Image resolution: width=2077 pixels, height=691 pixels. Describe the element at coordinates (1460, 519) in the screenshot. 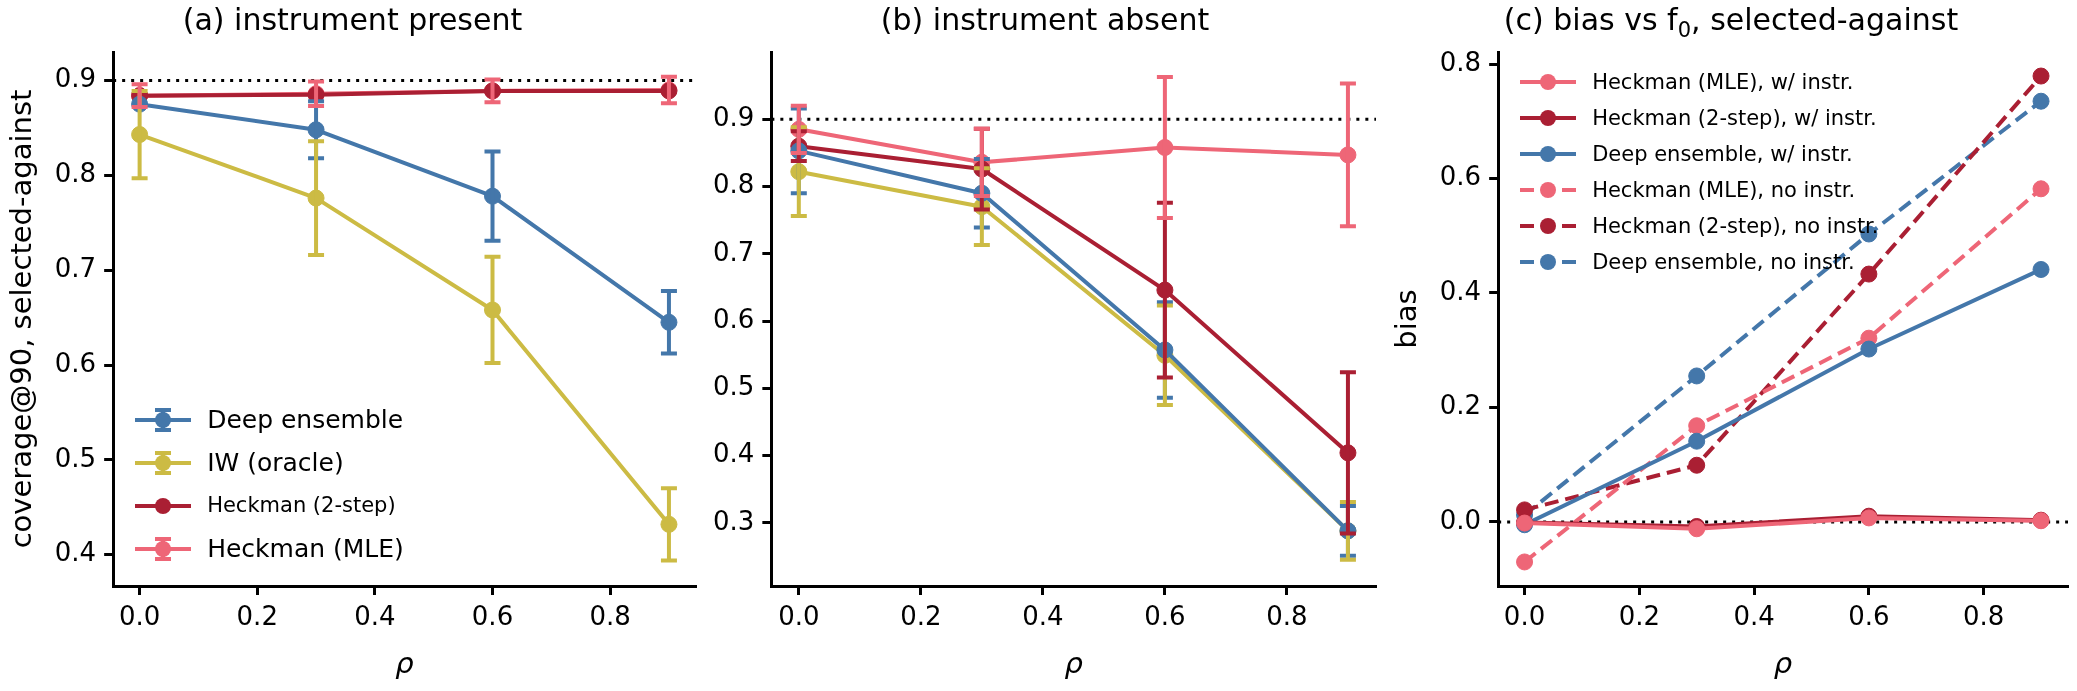

I see `y-tick-label: 0.0` at that location.